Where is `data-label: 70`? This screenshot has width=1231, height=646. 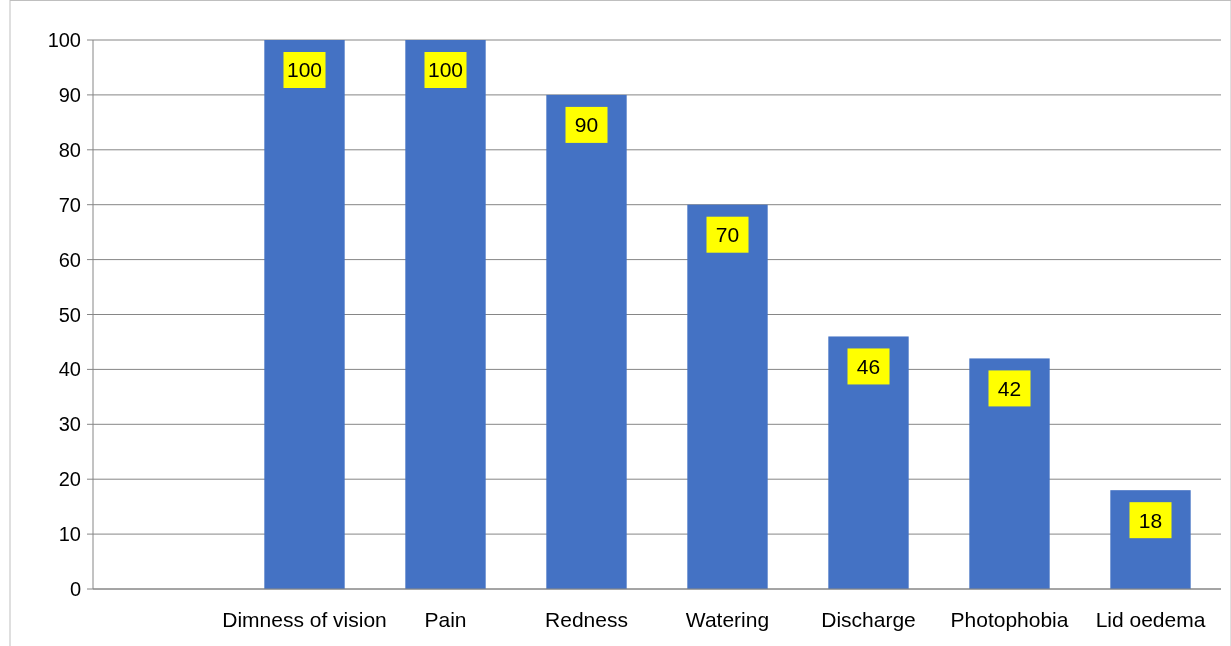 data-label: 70 is located at coordinates (727, 235).